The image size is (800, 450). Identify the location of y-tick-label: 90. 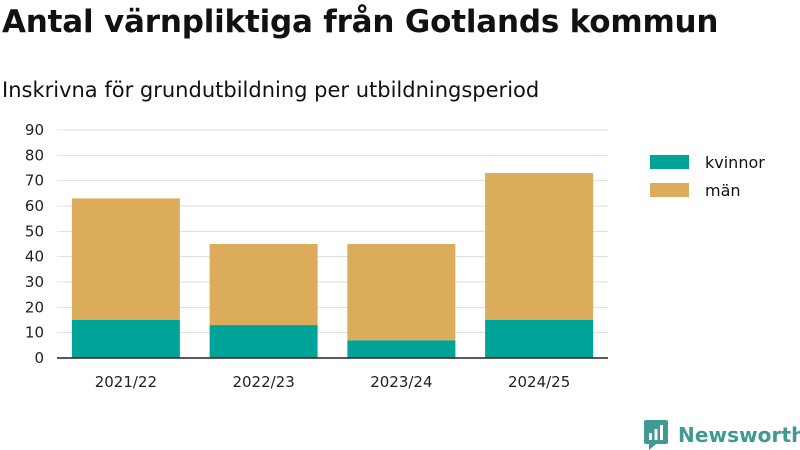
(34, 130).